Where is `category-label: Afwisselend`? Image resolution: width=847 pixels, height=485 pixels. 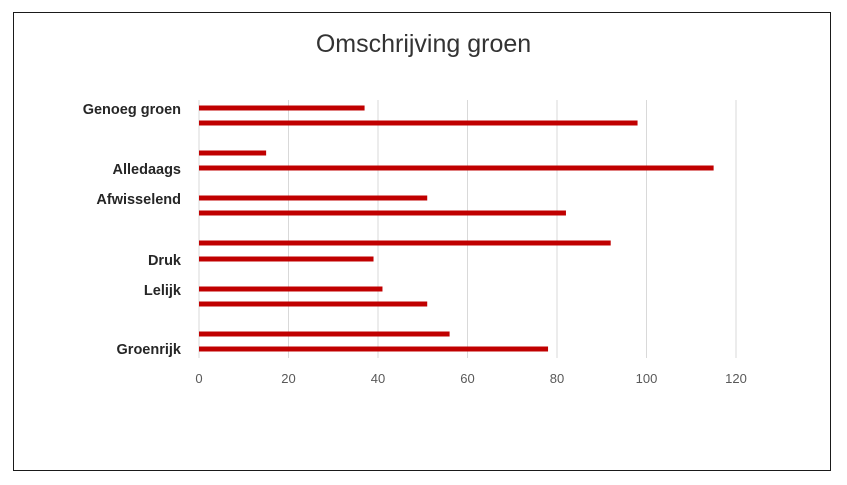 category-label: Afwisselend is located at coordinates (138, 200).